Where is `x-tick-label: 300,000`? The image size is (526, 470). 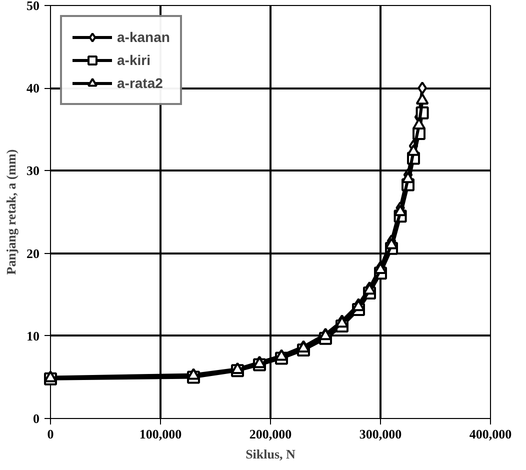
x-tick-label: 300,000 is located at coordinates (380, 434).